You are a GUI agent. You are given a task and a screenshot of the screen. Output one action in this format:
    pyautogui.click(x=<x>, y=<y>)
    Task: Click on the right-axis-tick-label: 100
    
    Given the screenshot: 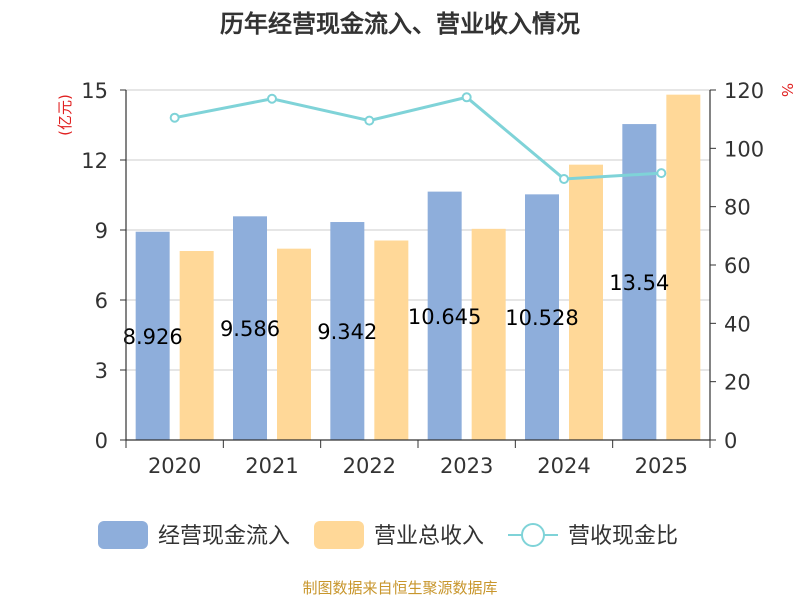 What is the action you would take?
    pyautogui.click(x=744, y=149)
    